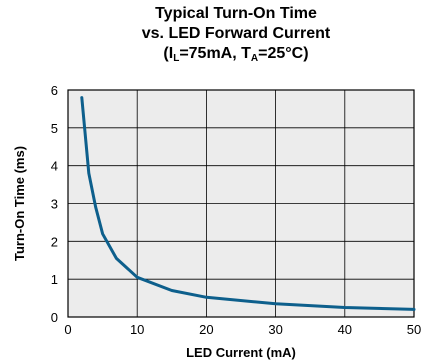  What do you see at coordinates (54, 128) in the screenshot?
I see `y-tick-label: 5` at bounding box center [54, 128].